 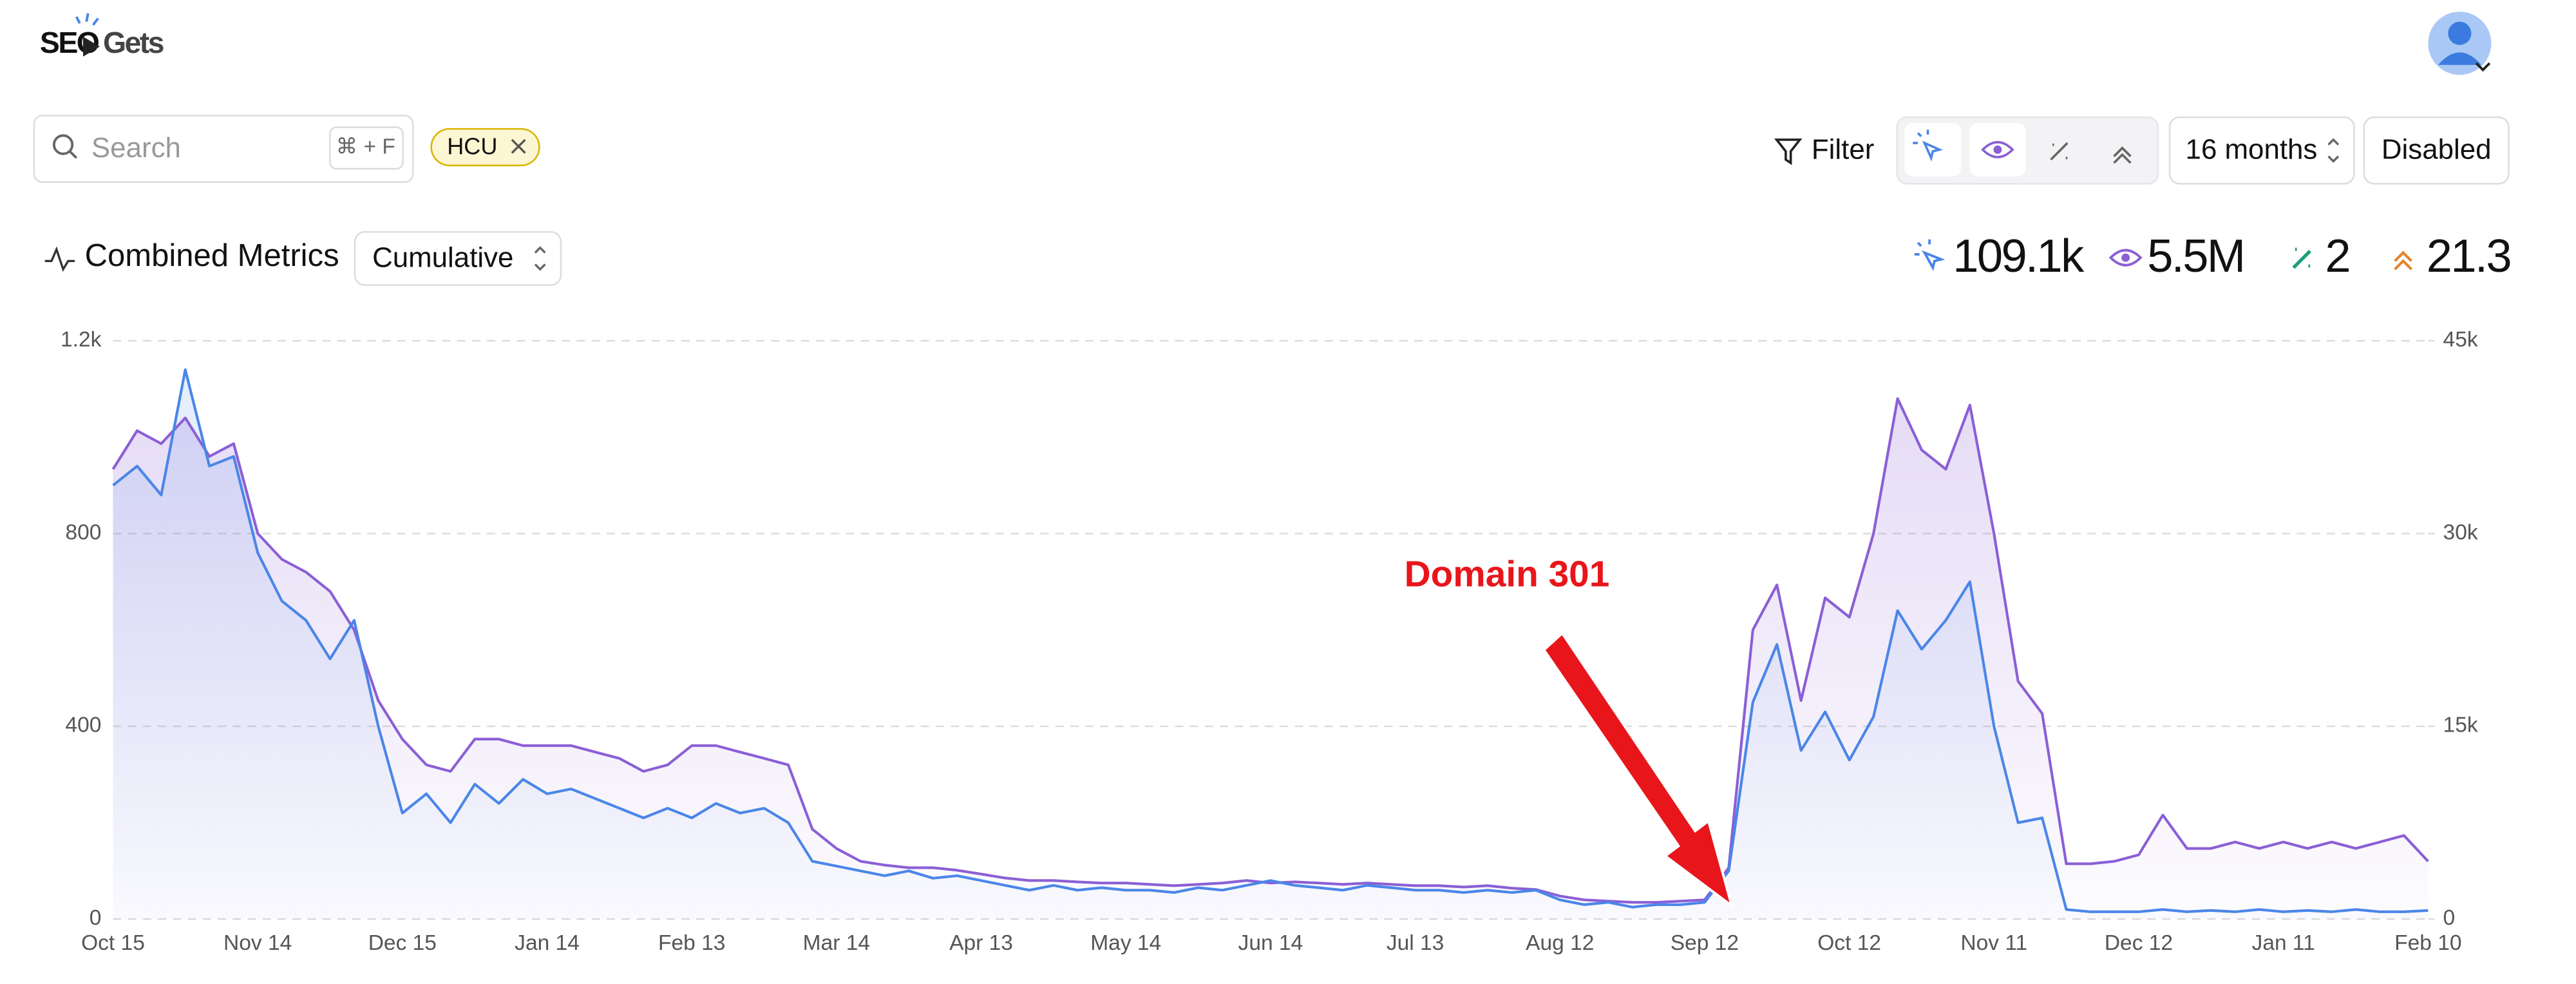 I want to click on metrics-title: Combined Metrics, so click(x=212, y=255).